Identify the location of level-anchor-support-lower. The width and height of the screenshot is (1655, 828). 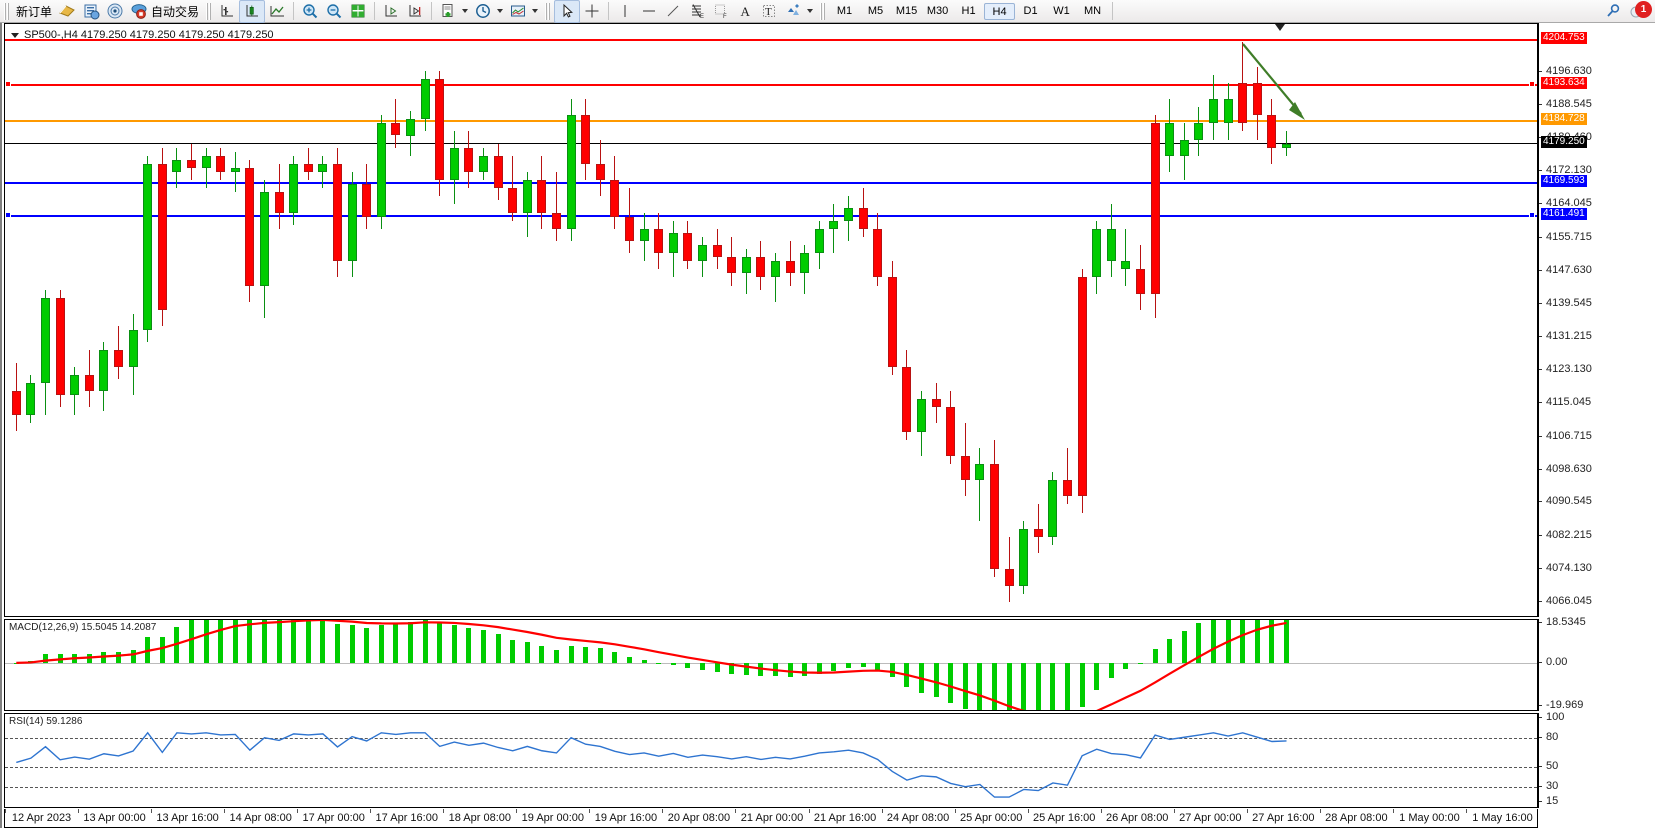
(8, 214).